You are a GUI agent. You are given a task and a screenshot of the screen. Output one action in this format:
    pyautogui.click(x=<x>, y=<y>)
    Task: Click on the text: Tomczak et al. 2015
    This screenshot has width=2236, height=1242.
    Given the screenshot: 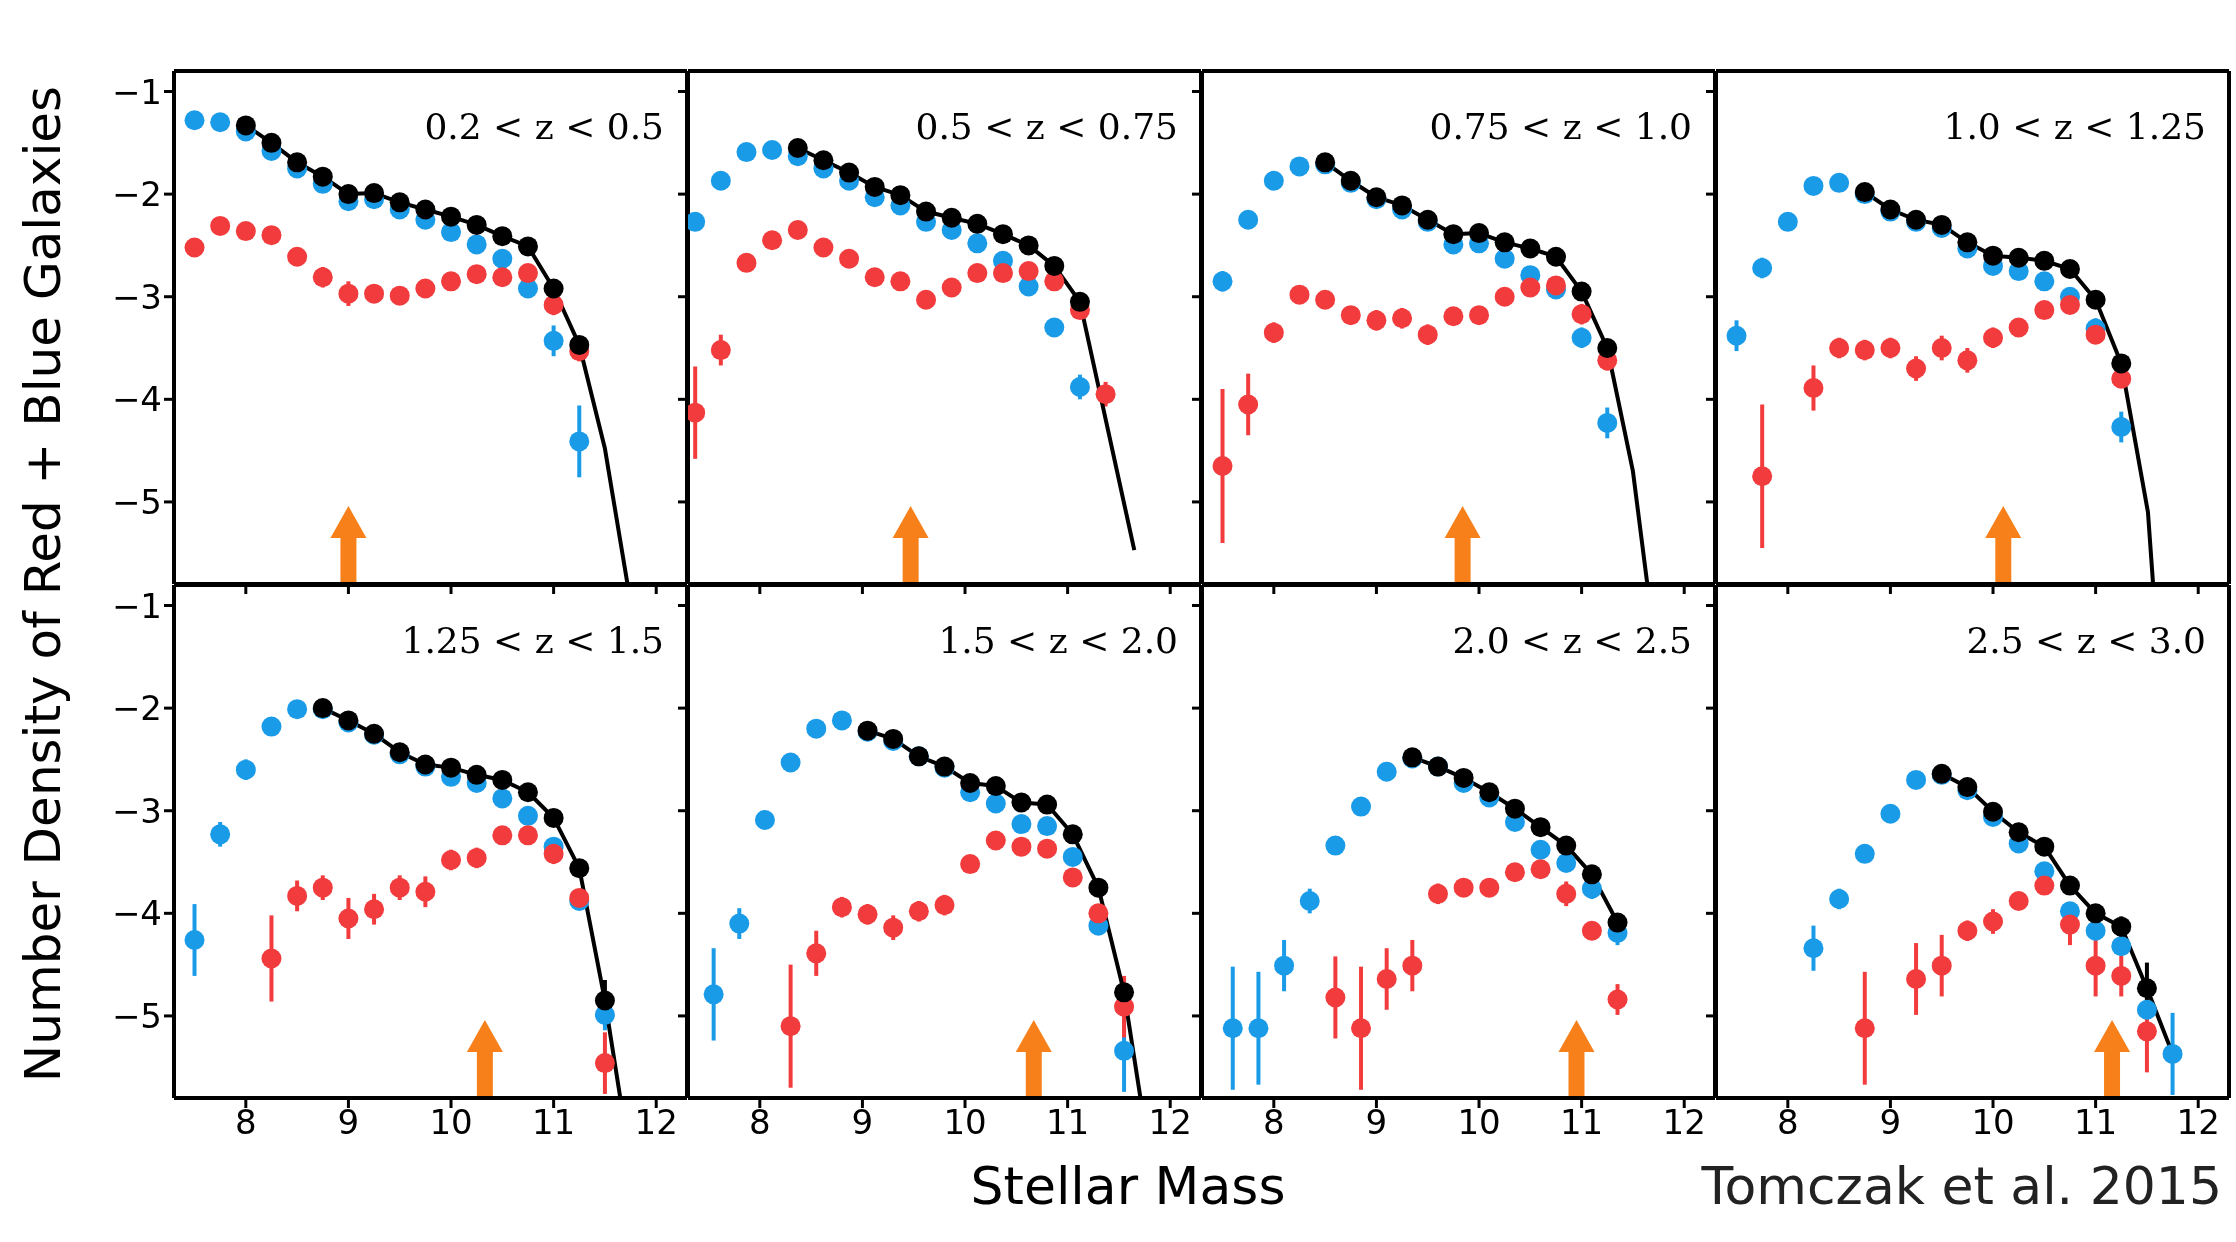 What is the action you would take?
    pyautogui.click(x=1961, y=1186)
    